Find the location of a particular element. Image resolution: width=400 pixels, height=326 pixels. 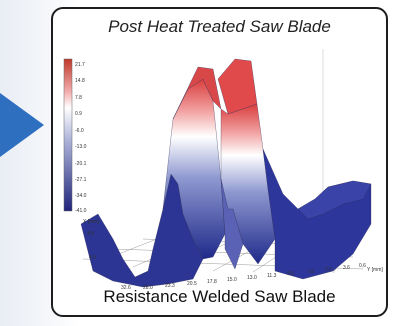

colorbar-tick: -20.1 is located at coordinates (81, 164).